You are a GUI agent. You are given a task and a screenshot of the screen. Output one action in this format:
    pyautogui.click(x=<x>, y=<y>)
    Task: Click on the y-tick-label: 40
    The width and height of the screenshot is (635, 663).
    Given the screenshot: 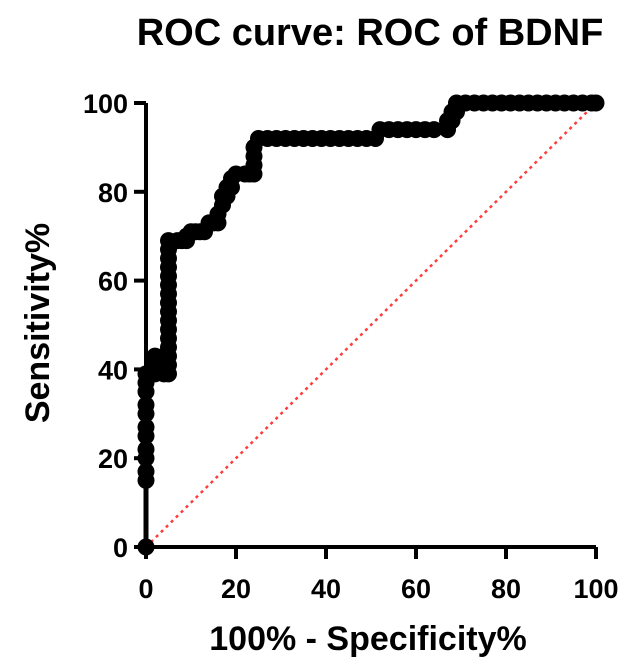 What is the action you would take?
    pyautogui.click(x=113, y=370)
    